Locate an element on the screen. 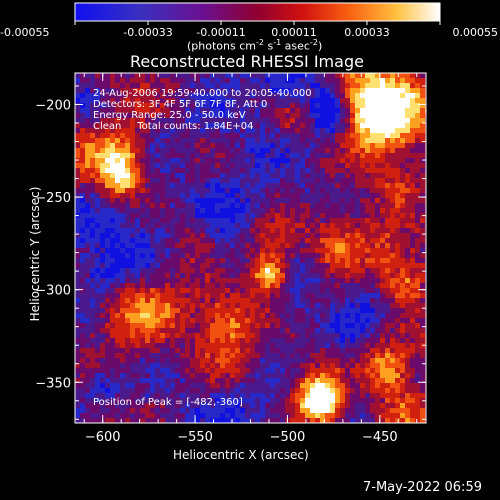 This screenshot has height=500, width=500. x-tick-label: −500 is located at coordinates (288, 437).